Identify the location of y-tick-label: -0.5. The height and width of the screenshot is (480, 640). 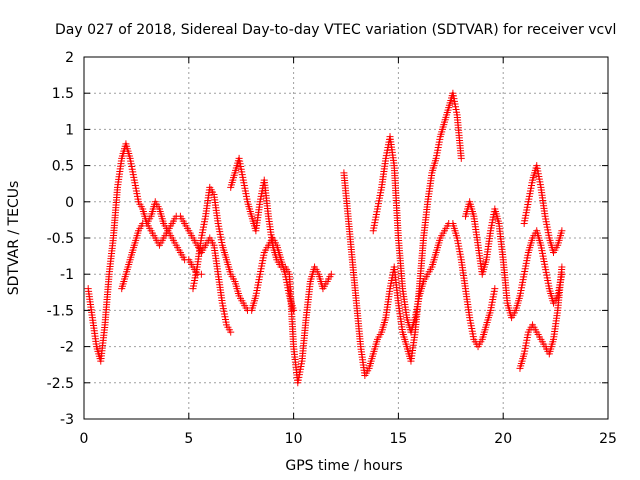
(60, 239).